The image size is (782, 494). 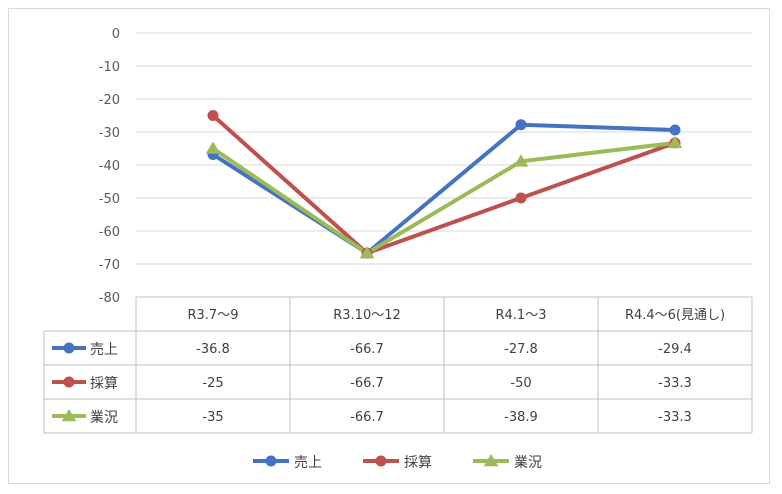 What do you see at coordinates (443, 198) in the screenshot?
I see `series-line` at bounding box center [443, 198].